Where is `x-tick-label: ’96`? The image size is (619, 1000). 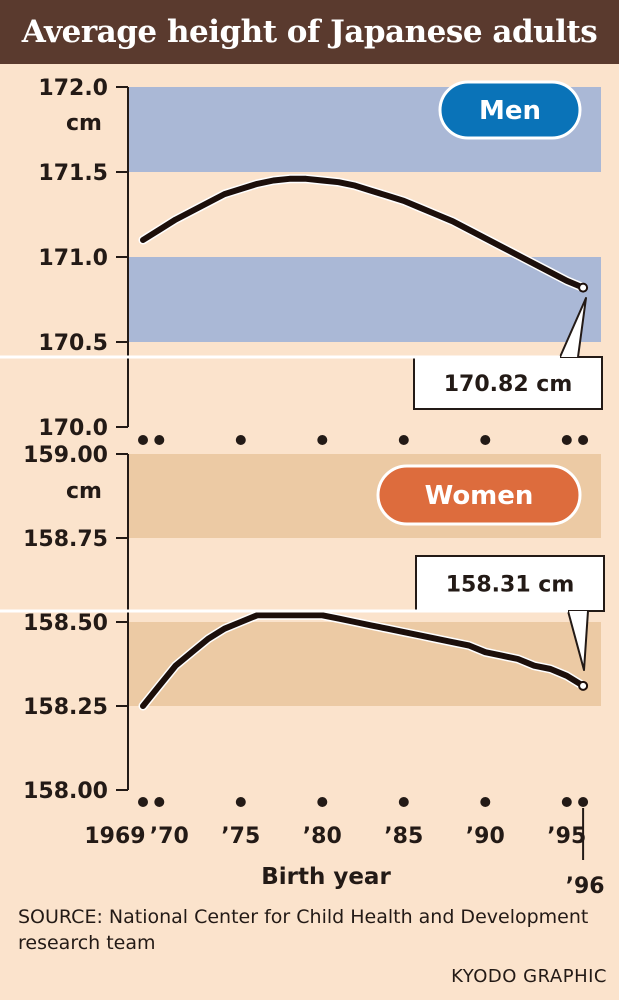
x-tick-label: ’96 is located at coordinates (585, 886).